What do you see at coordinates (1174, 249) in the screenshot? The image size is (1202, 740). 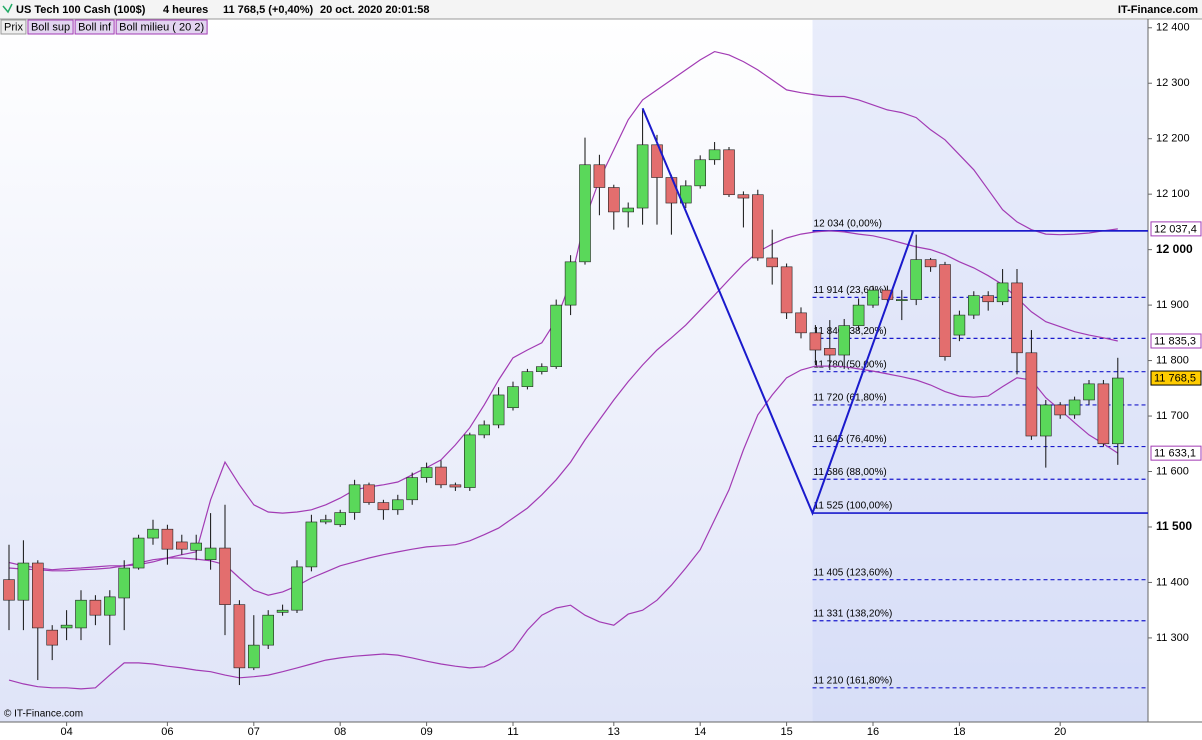 I see `y-tick-label: 12 000` at bounding box center [1174, 249].